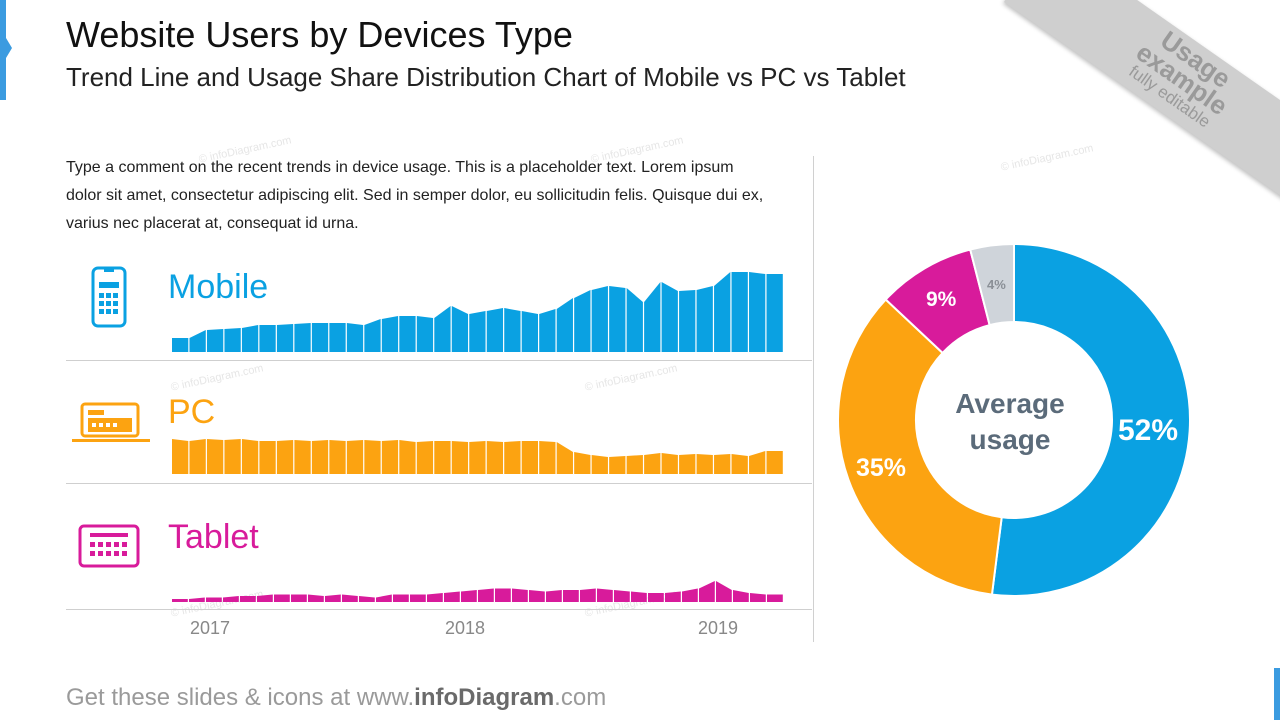 The width and height of the screenshot is (1280, 720). Describe the element at coordinates (6, 50) in the screenshot. I see `accent-bar` at that location.